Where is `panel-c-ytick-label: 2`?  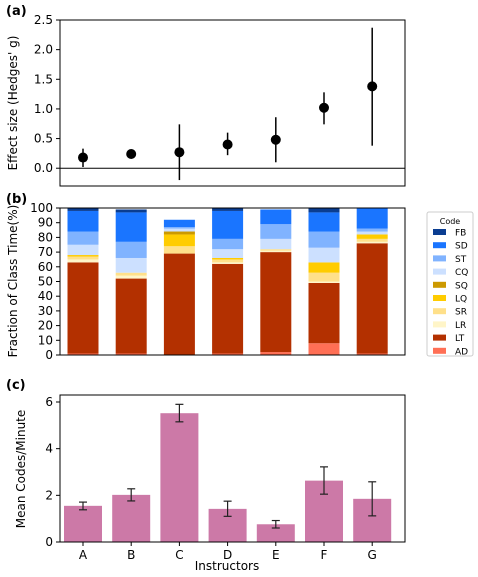 panel-c-ytick-label: 2 is located at coordinates (49, 495).